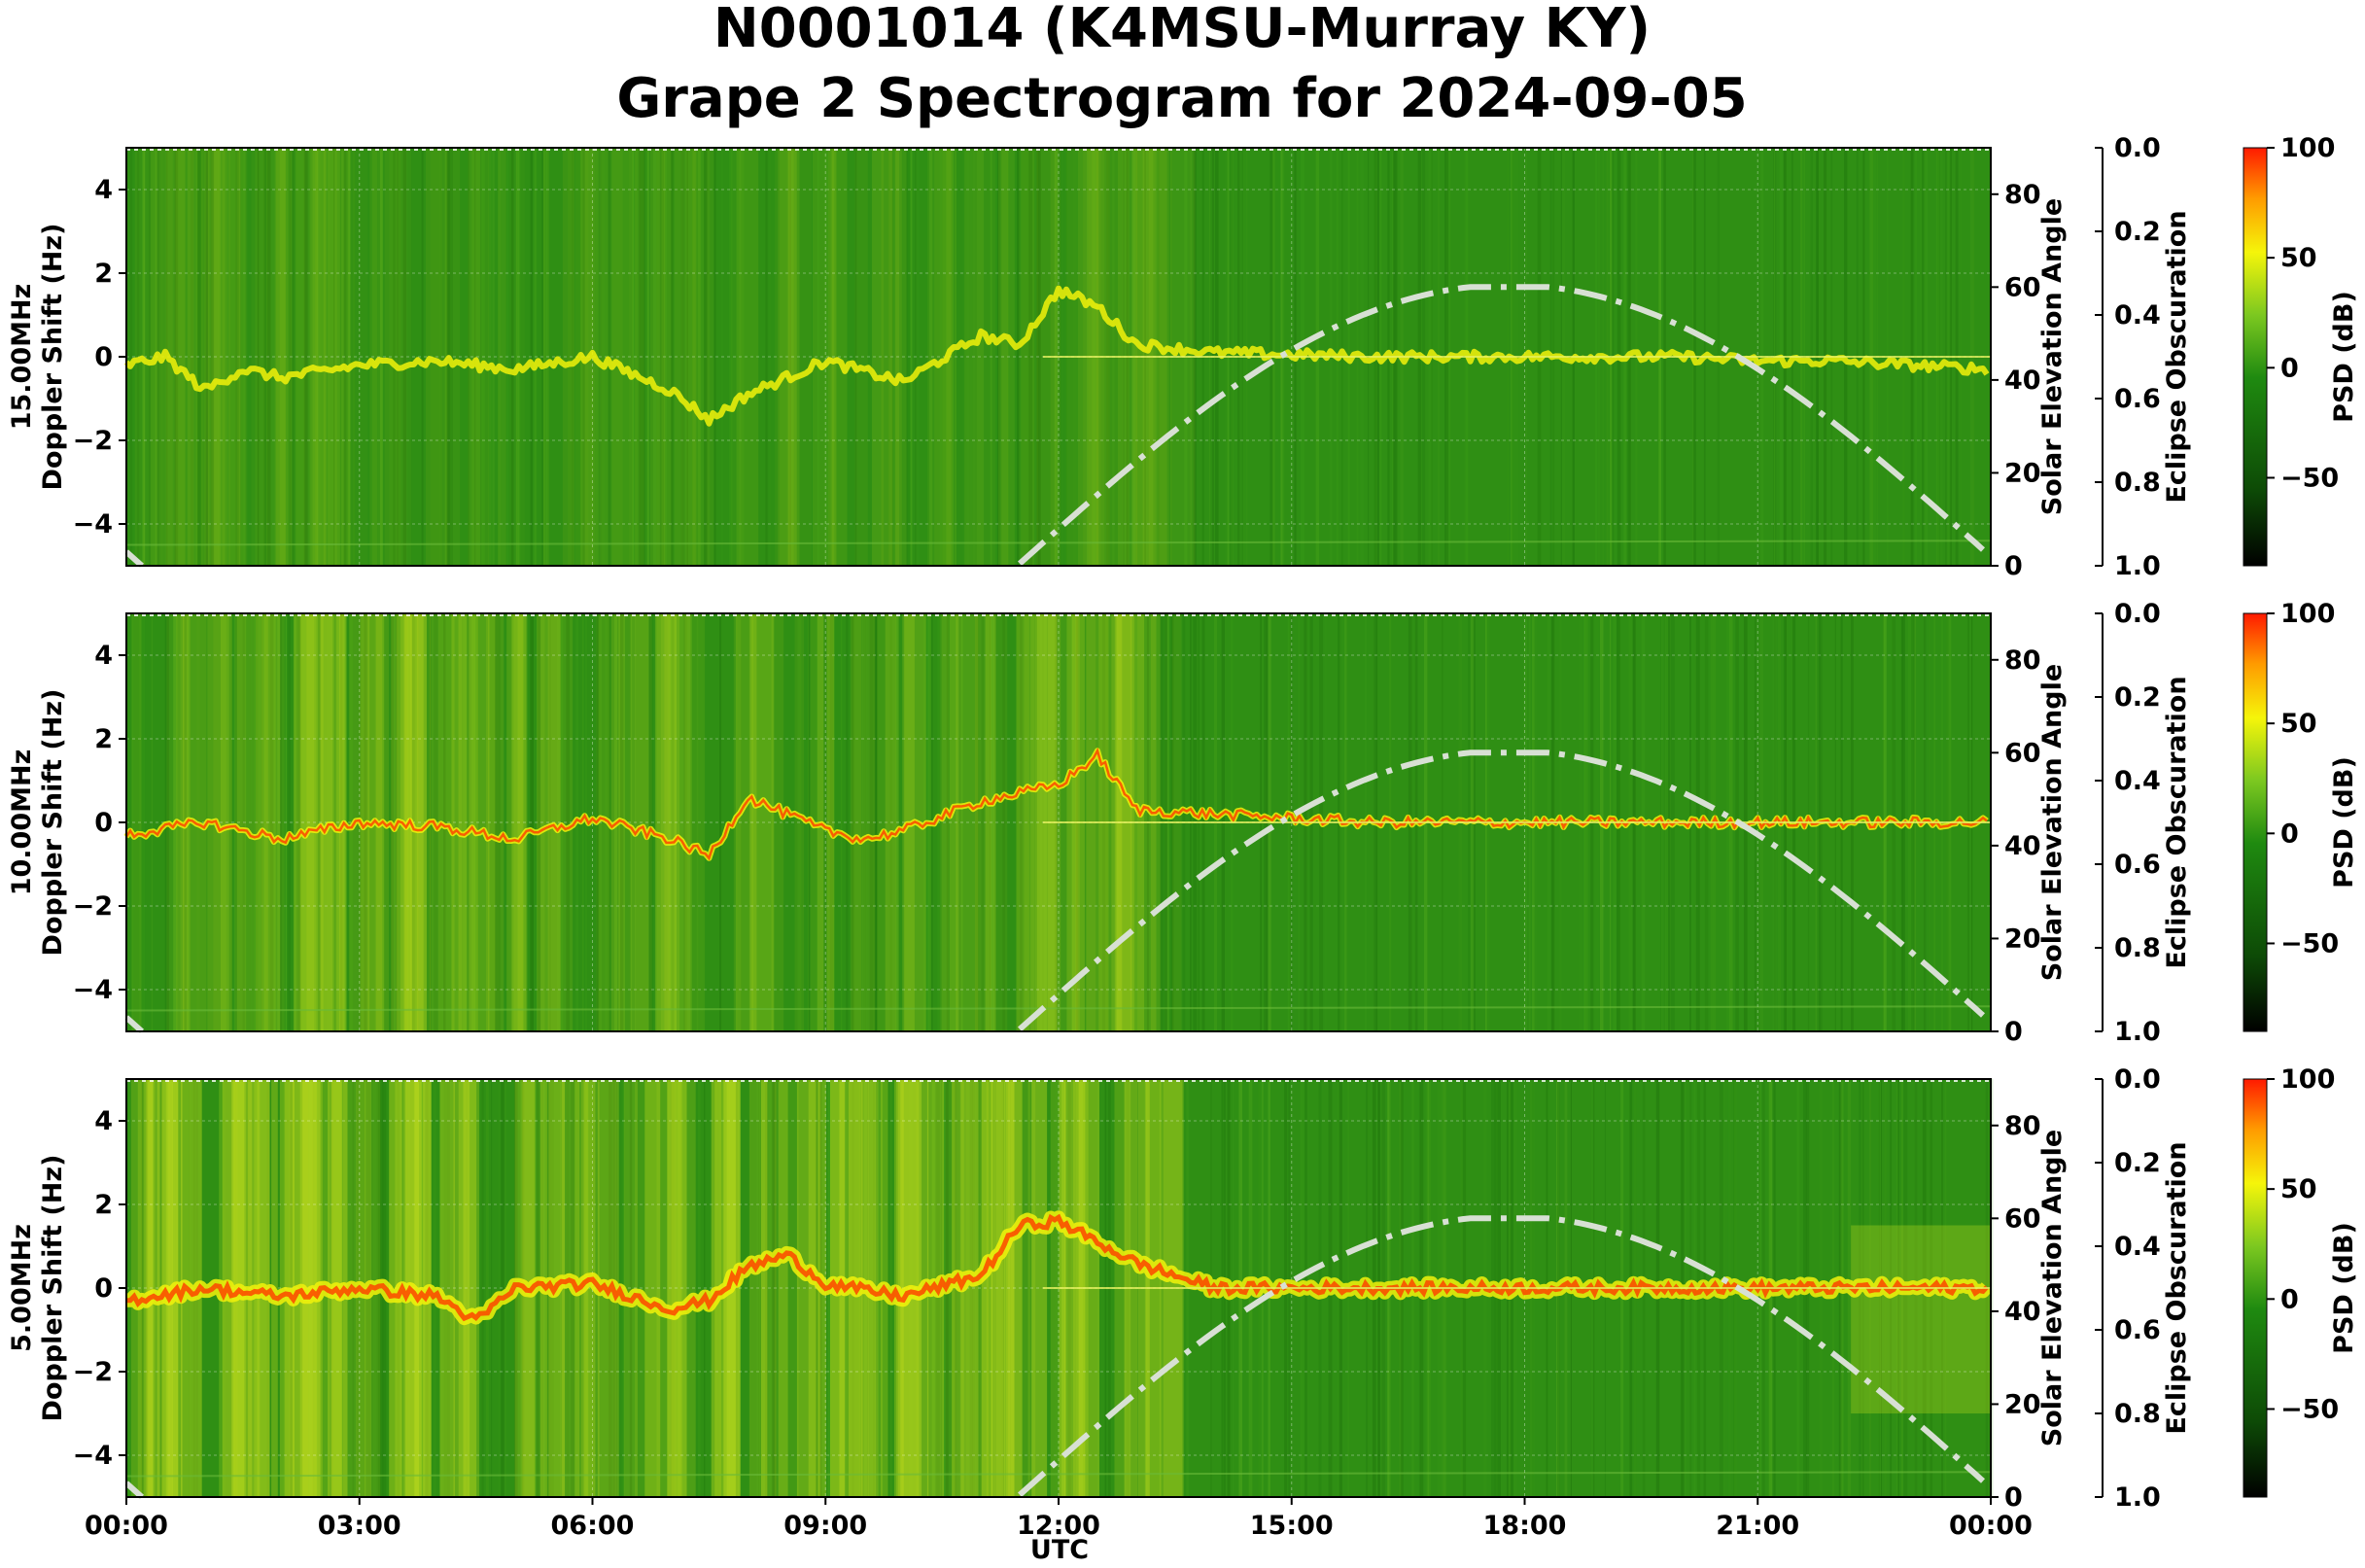 The width and height of the screenshot is (2365, 1568). I want to click on right-tick-label: 20, so click(2022, 473).